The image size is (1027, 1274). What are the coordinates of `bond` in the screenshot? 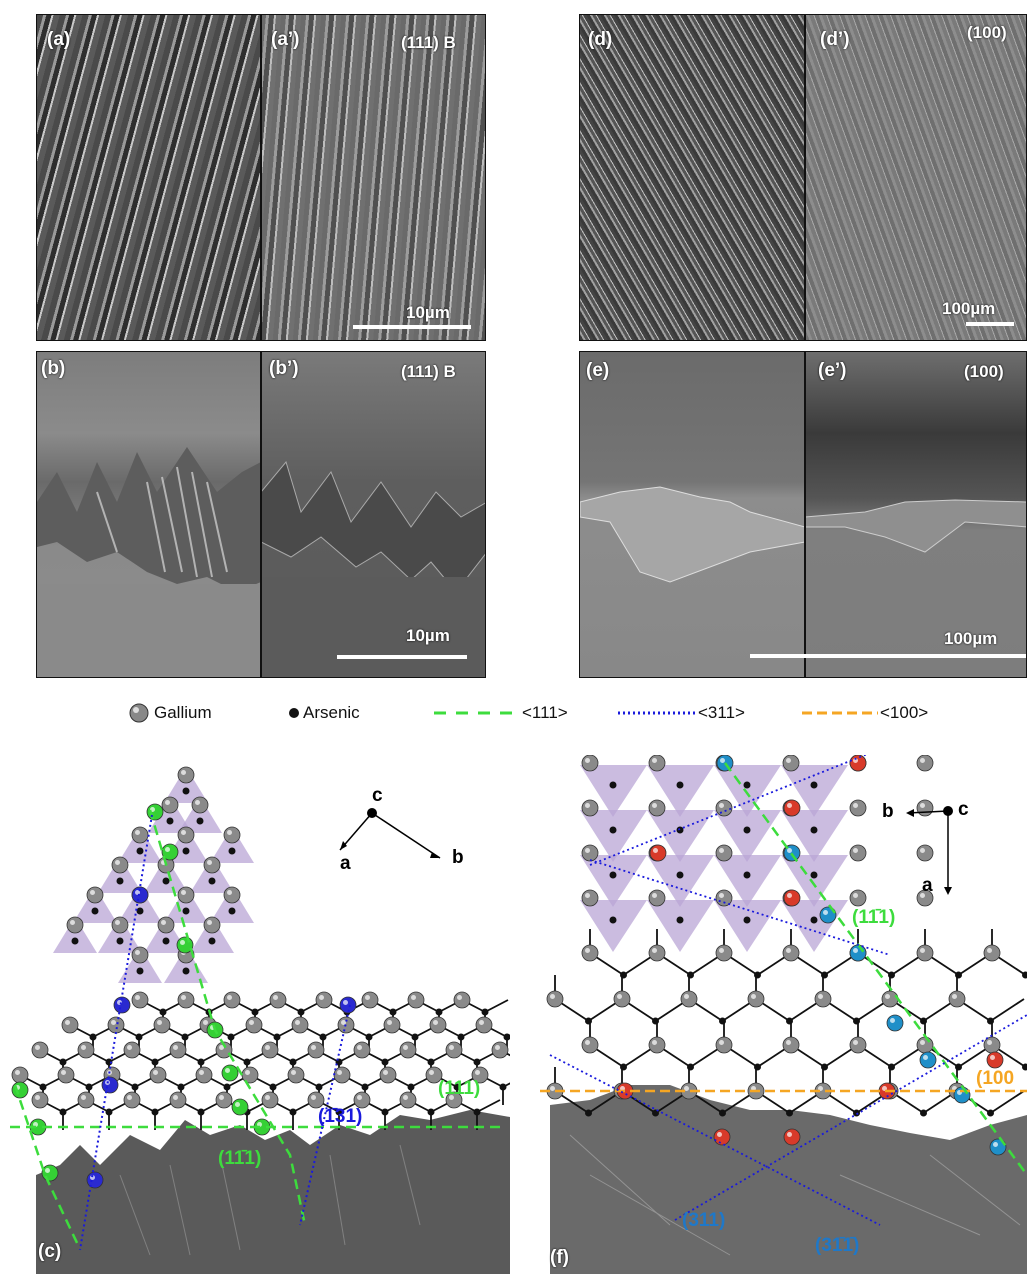 It's located at (488, 1106).